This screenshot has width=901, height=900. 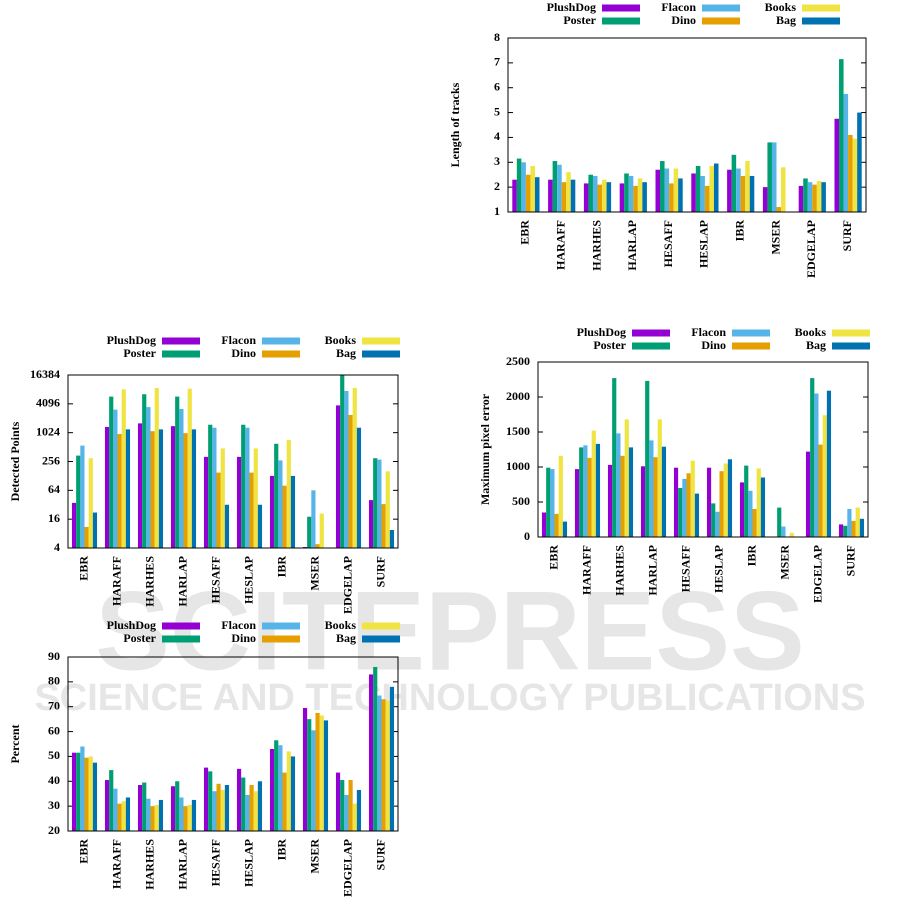 I want to click on y-tick-label: 4096, so click(x=48, y=403).